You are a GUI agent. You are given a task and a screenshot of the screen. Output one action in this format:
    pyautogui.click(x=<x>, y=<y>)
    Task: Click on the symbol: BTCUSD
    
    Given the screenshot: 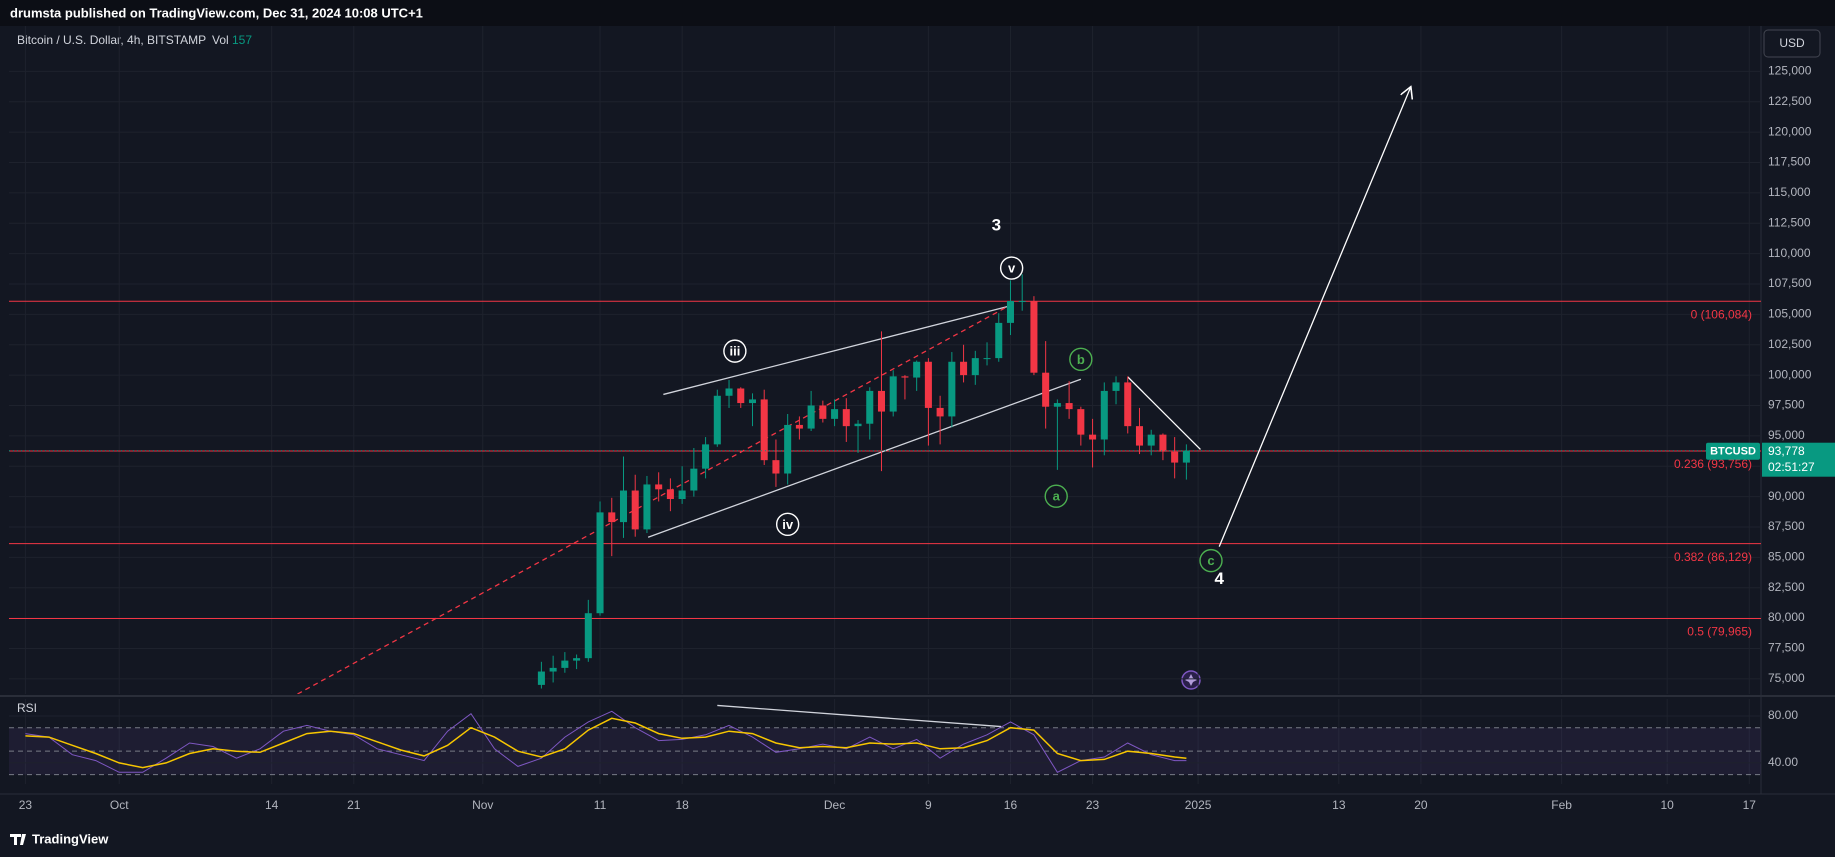 What is the action you would take?
    pyautogui.click(x=1733, y=452)
    